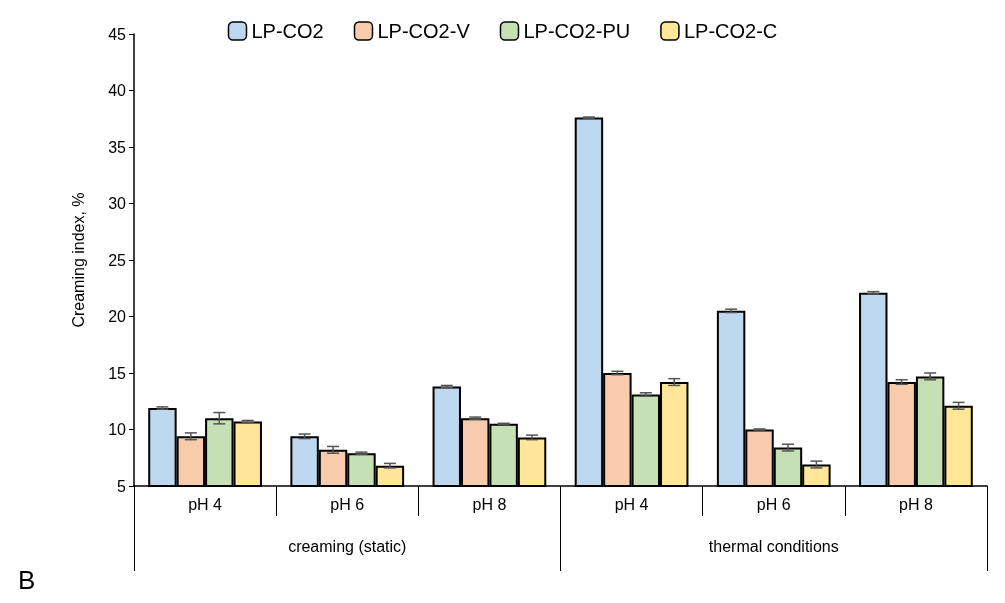  I want to click on y-tick-label: 10, so click(117, 429).